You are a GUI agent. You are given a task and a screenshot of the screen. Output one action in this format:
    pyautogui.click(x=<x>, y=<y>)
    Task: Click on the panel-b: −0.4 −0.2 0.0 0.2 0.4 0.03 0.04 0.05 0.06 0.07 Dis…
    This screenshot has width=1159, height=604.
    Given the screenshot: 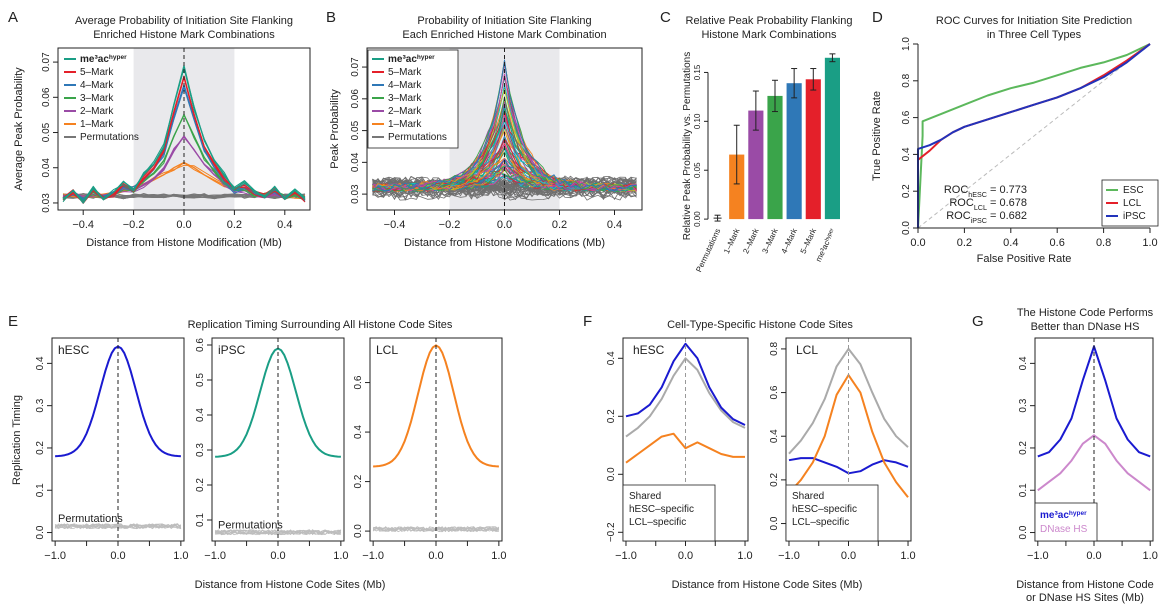 What is the action you would take?
    pyautogui.click(x=486, y=148)
    